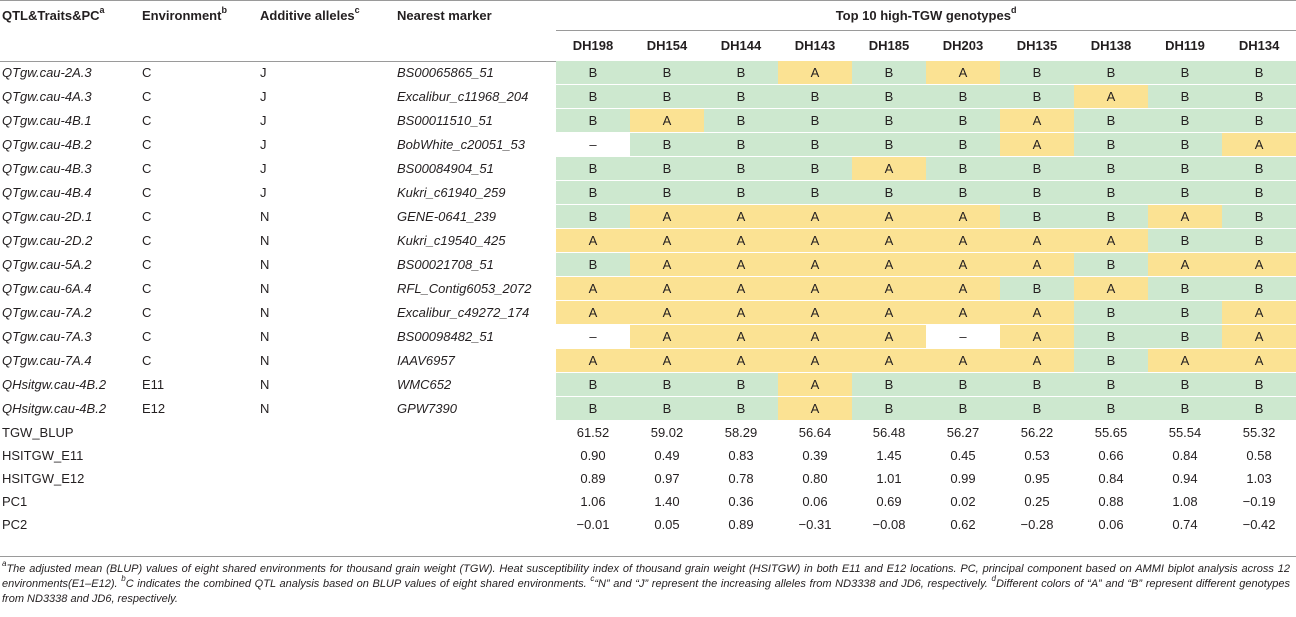  I want to click on genotype-header-cell: DH185, so click(889, 45).